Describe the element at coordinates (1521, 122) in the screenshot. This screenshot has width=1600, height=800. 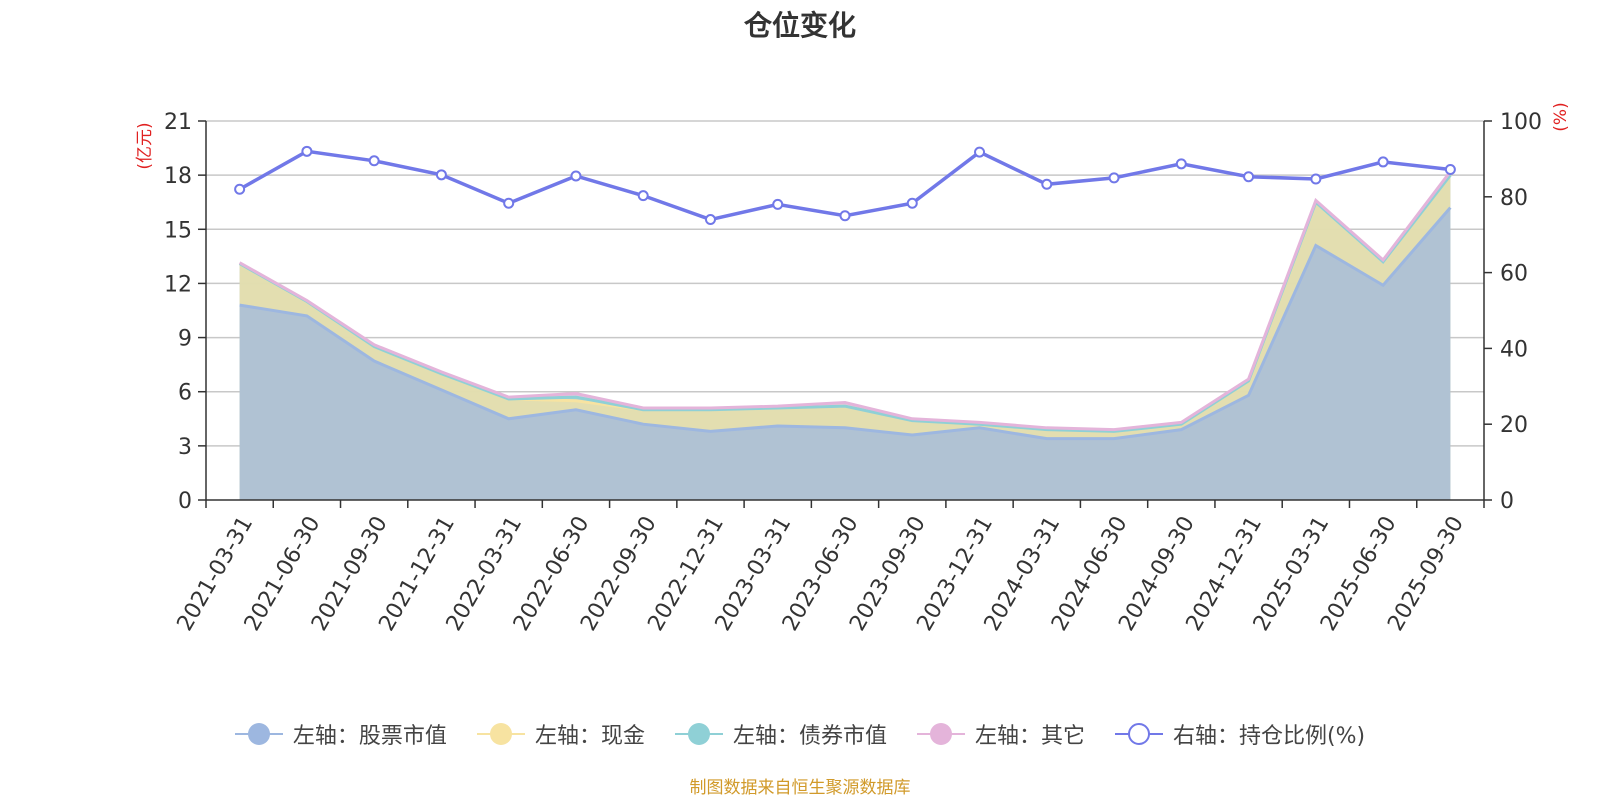
I see `right-axis-tick-label: 100` at that location.